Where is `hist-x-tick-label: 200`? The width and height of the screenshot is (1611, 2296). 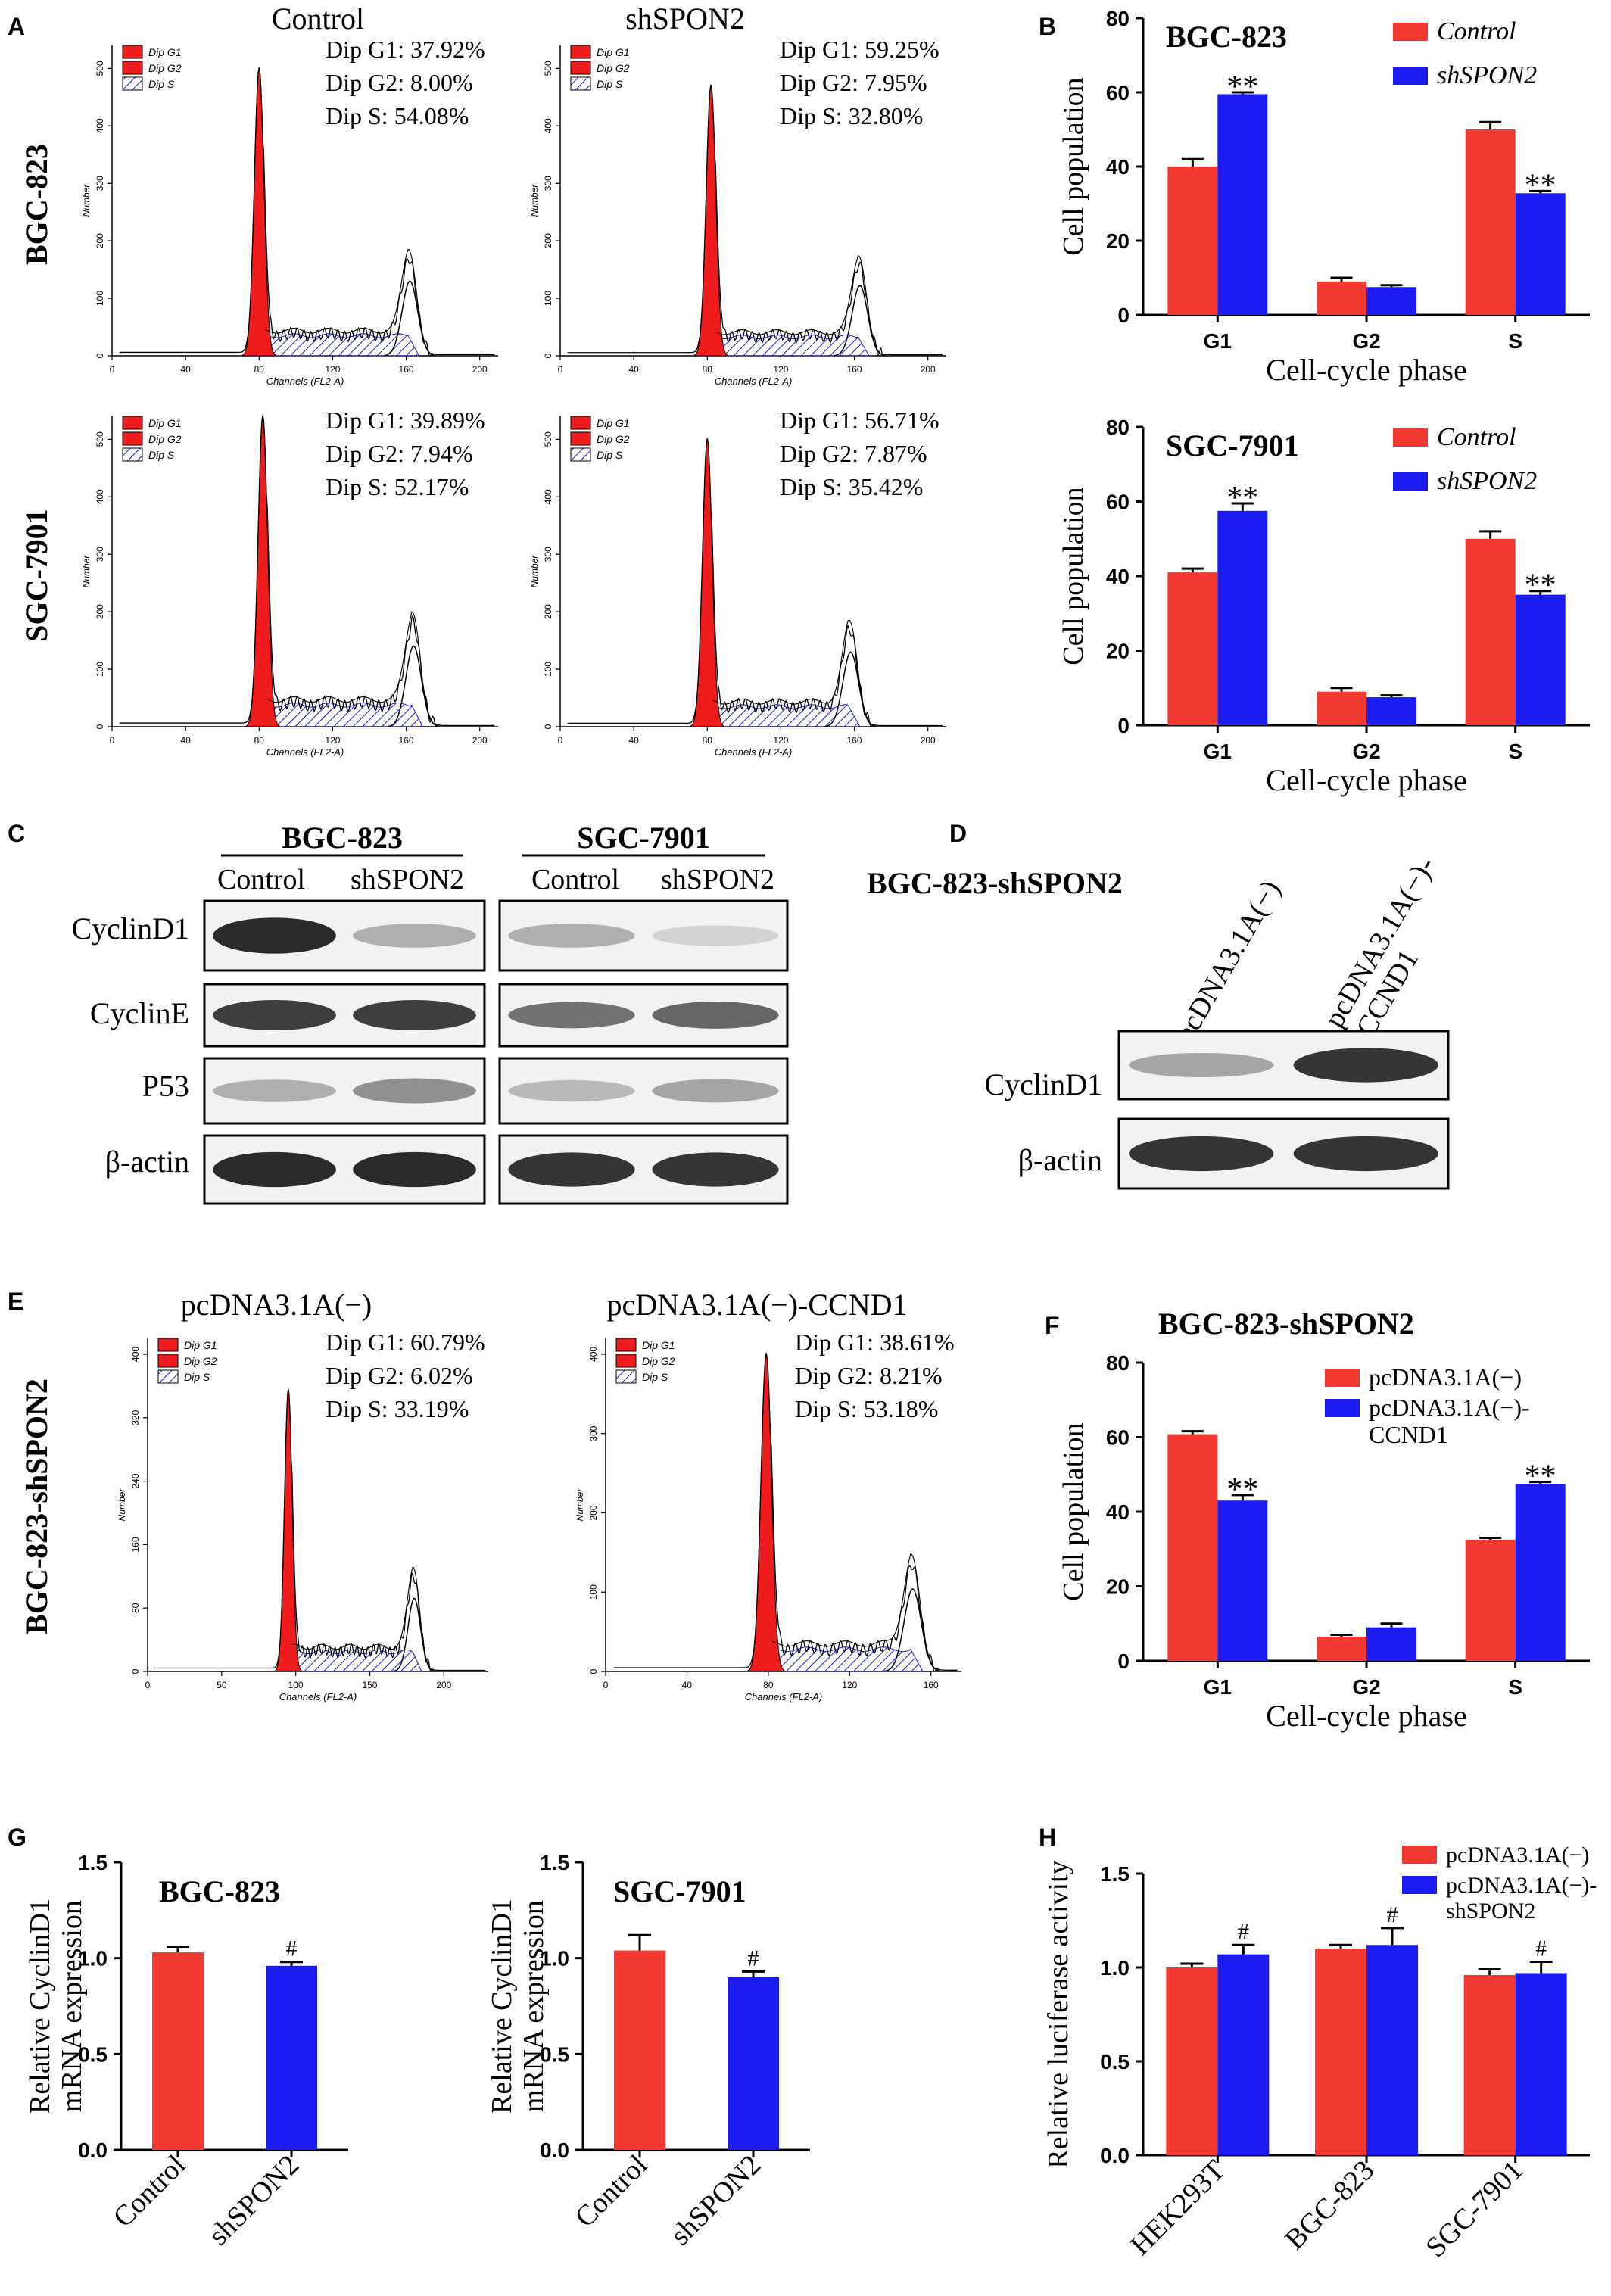 hist-x-tick-label: 200 is located at coordinates (928, 740).